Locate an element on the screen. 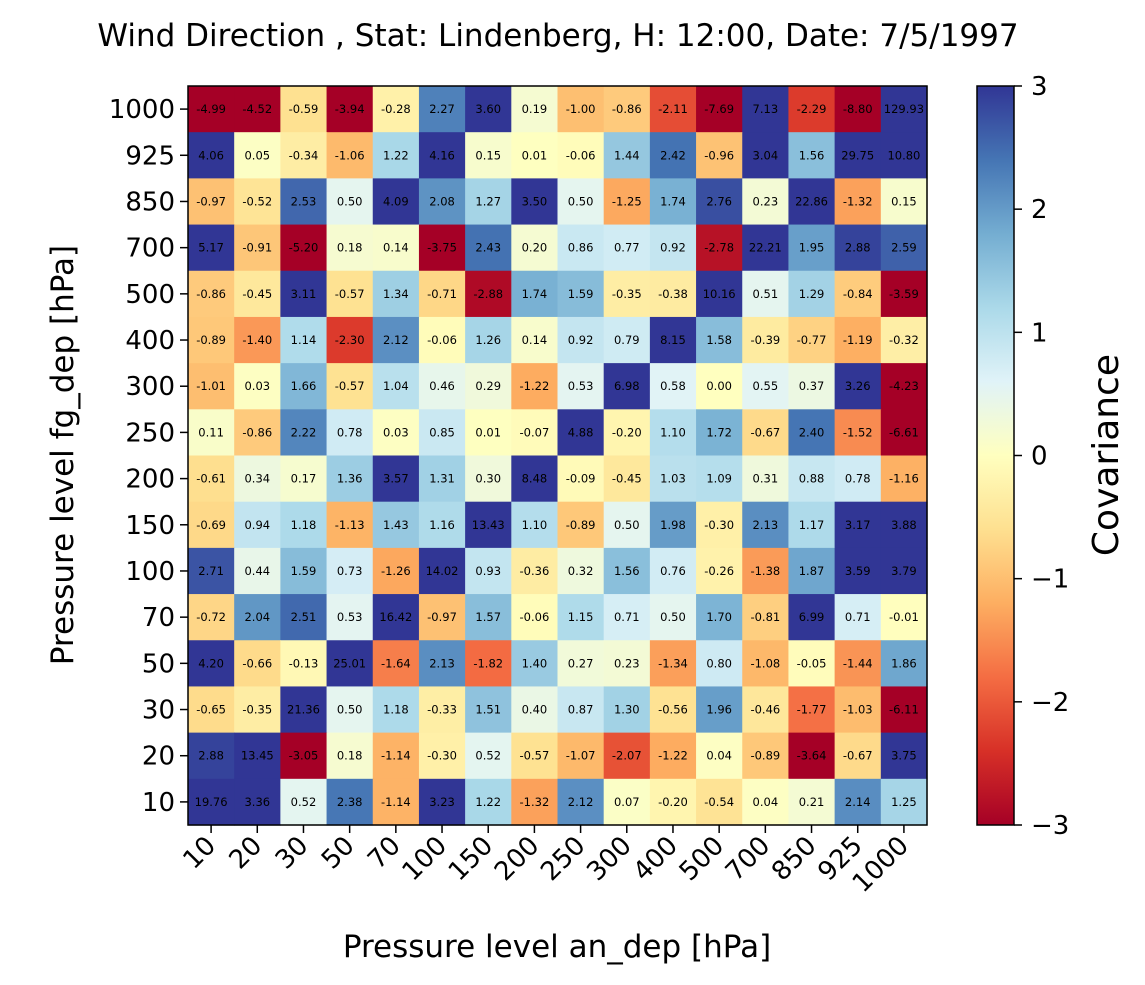  cell-value-label: 1.95 is located at coordinates (812, 248).